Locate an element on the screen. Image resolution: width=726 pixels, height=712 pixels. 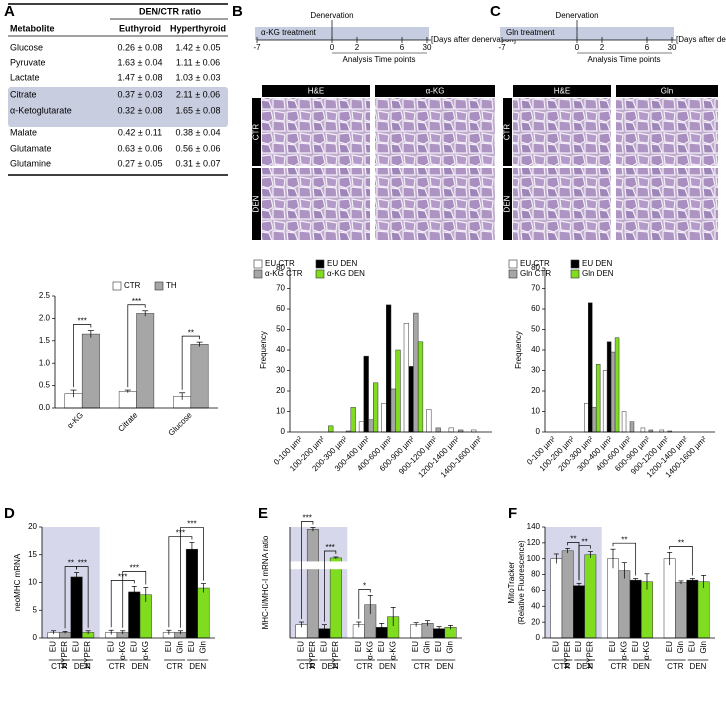
table-cell: 0.26 ± 0.08 is located at coordinates (140, 47).